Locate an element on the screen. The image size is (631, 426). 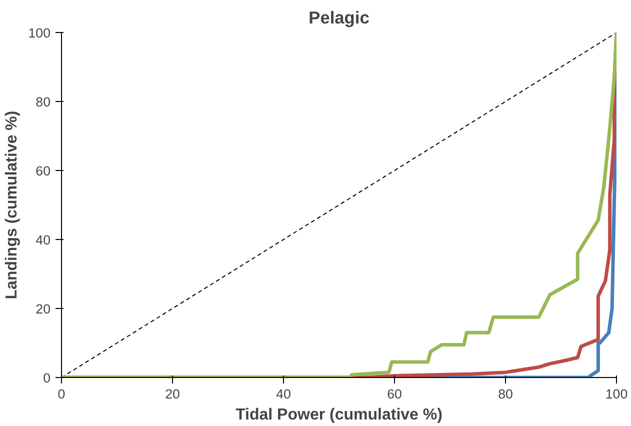
x-tick-label: 80 is located at coordinates (505, 394).